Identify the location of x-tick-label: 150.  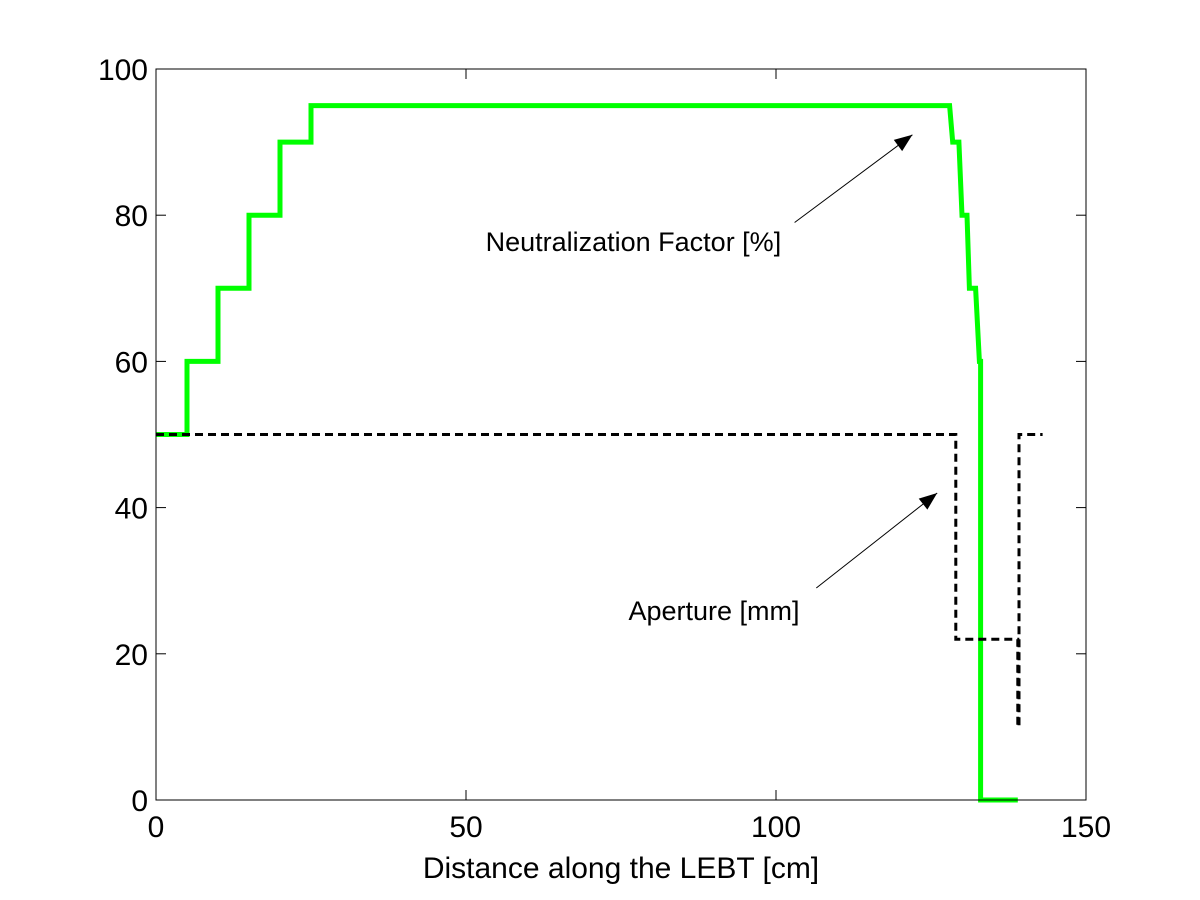
(1086, 827).